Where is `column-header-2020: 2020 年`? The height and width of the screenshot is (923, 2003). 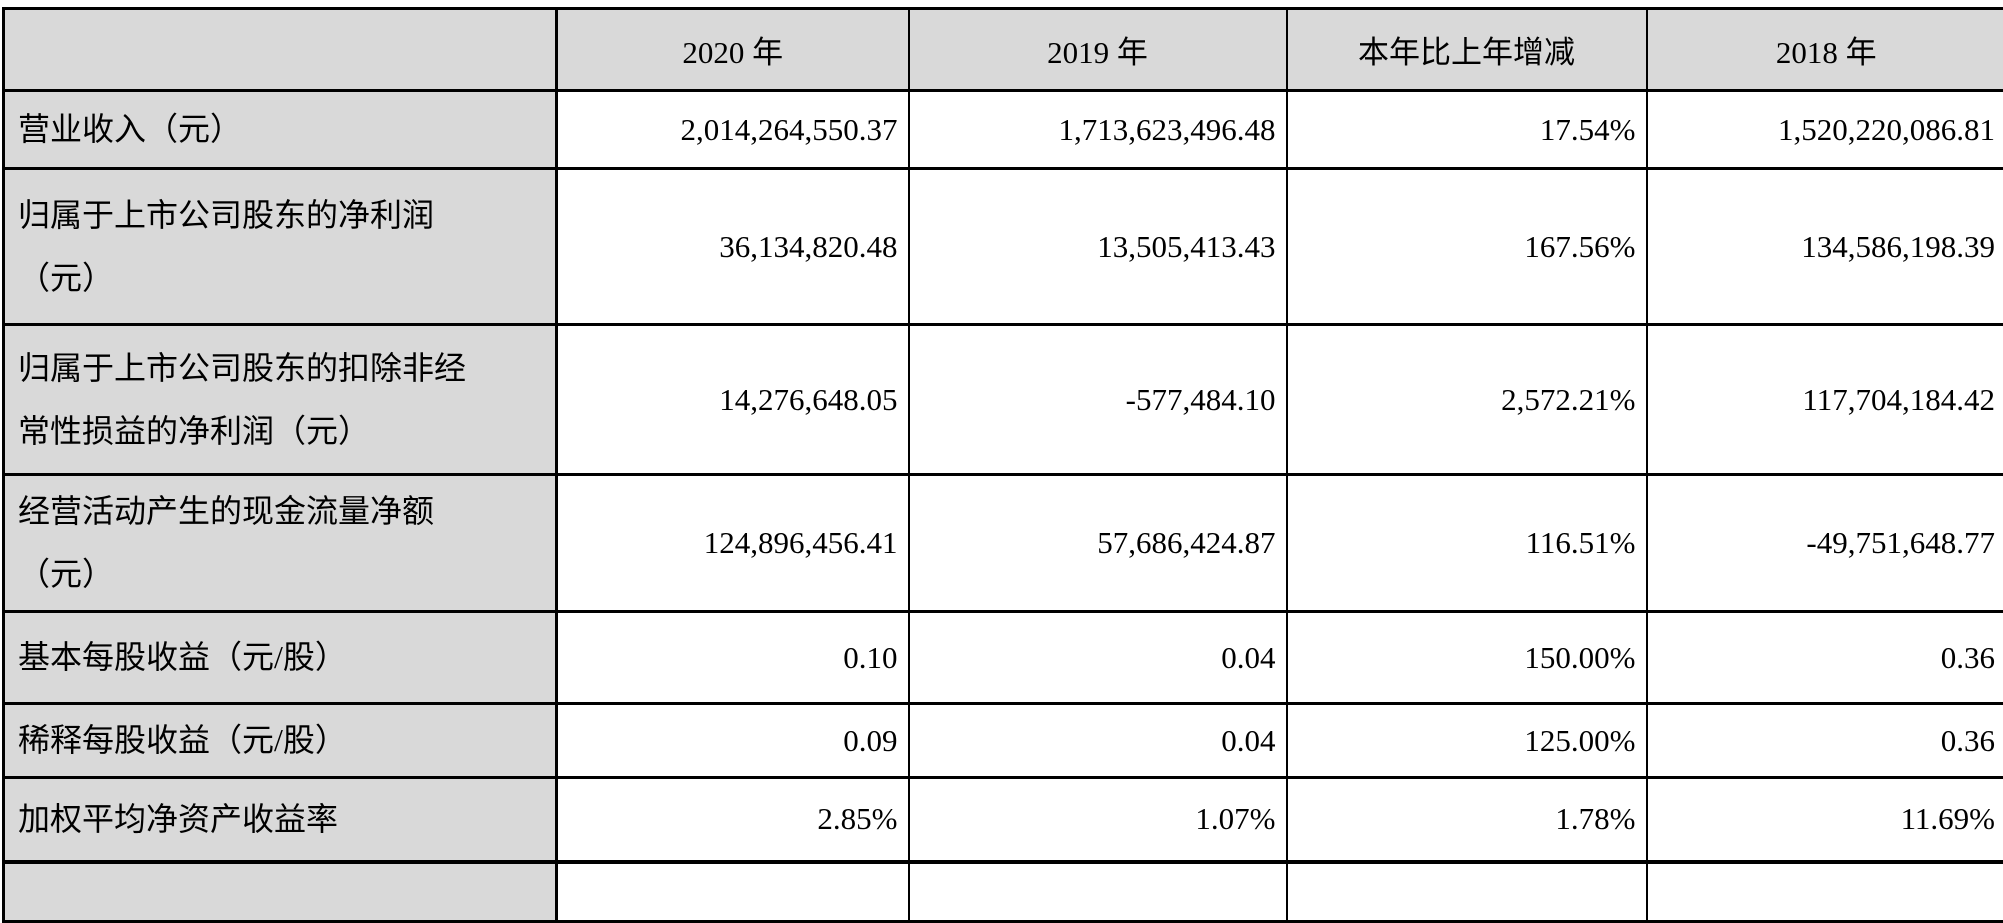 column-header-2020: 2020 年 is located at coordinates (733, 50).